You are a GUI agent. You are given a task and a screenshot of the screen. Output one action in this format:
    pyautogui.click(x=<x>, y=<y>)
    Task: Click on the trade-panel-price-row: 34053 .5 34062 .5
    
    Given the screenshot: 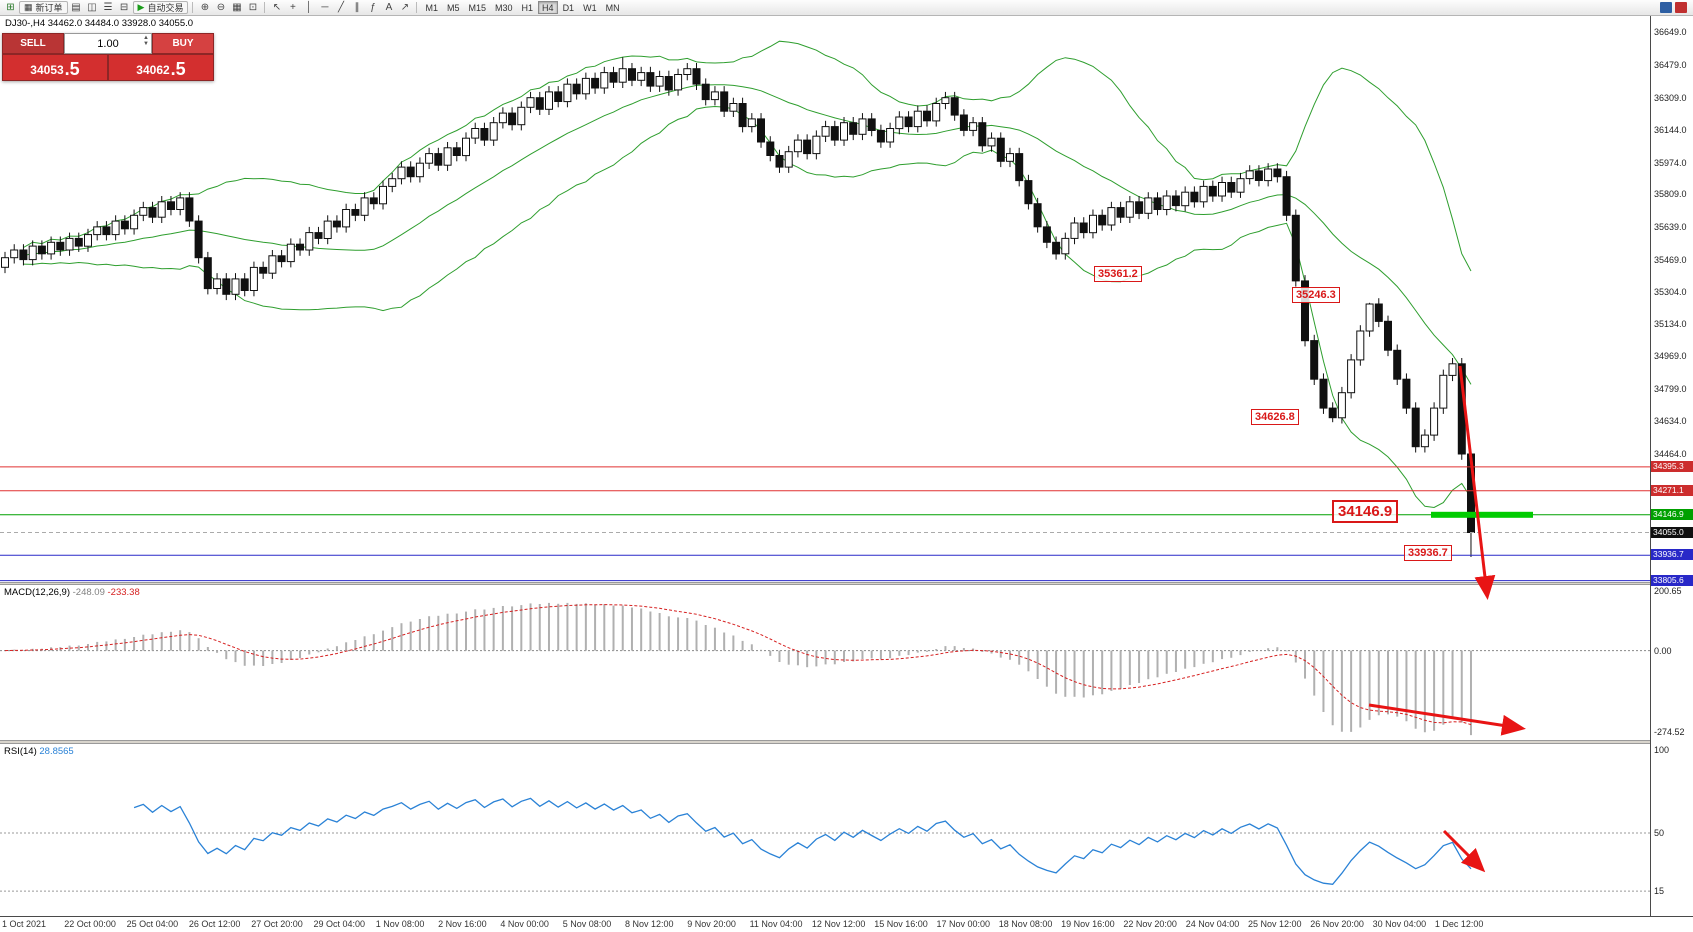 What is the action you would take?
    pyautogui.click(x=108, y=67)
    